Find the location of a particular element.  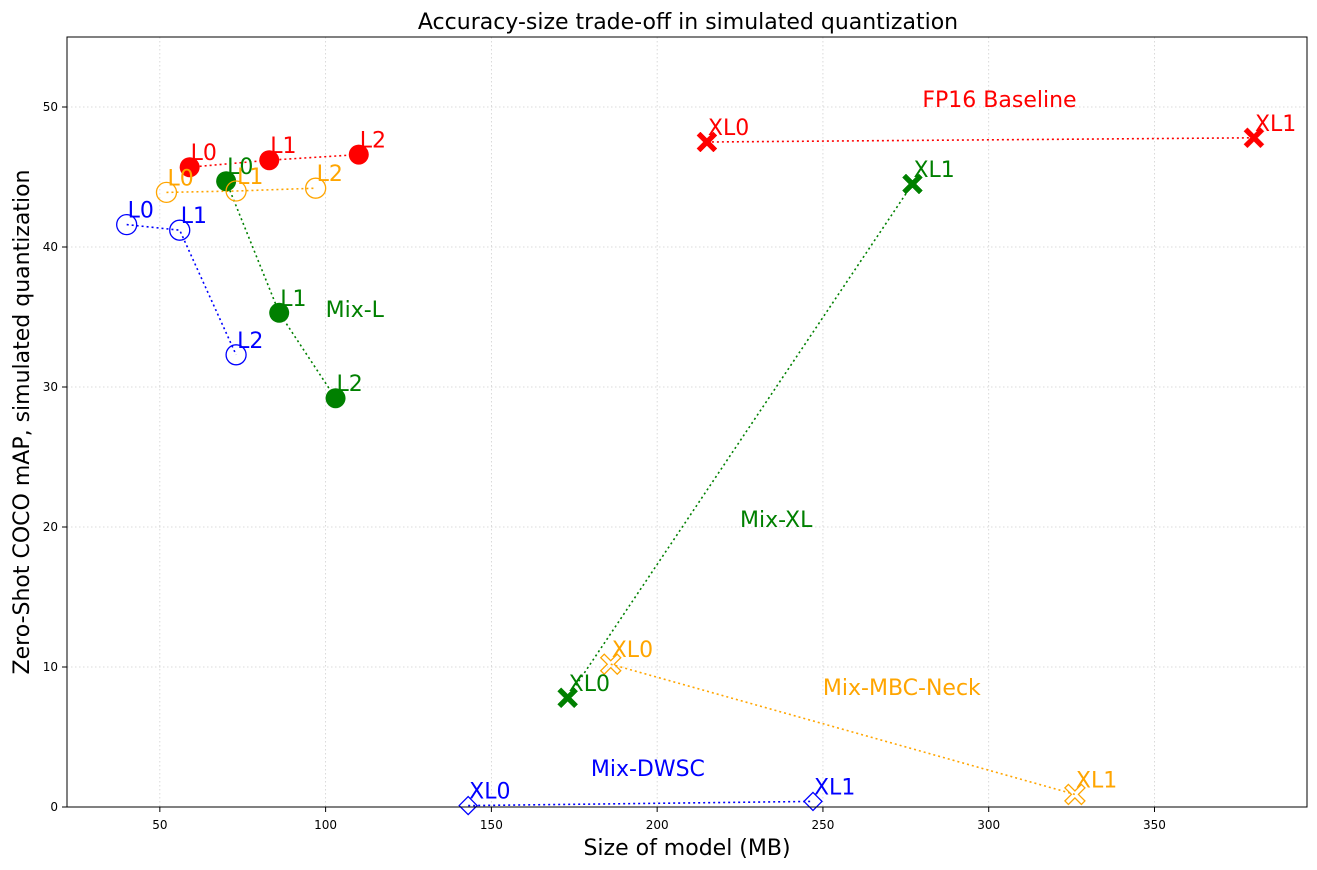

x-tick-label: 100 is located at coordinates (325, 825).